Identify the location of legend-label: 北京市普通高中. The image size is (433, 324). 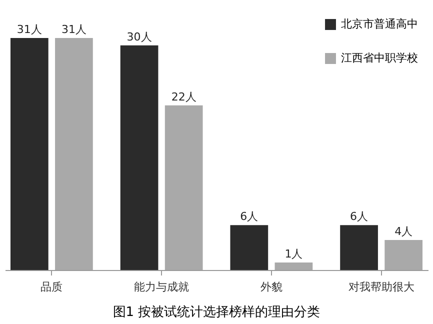
(379, 24).